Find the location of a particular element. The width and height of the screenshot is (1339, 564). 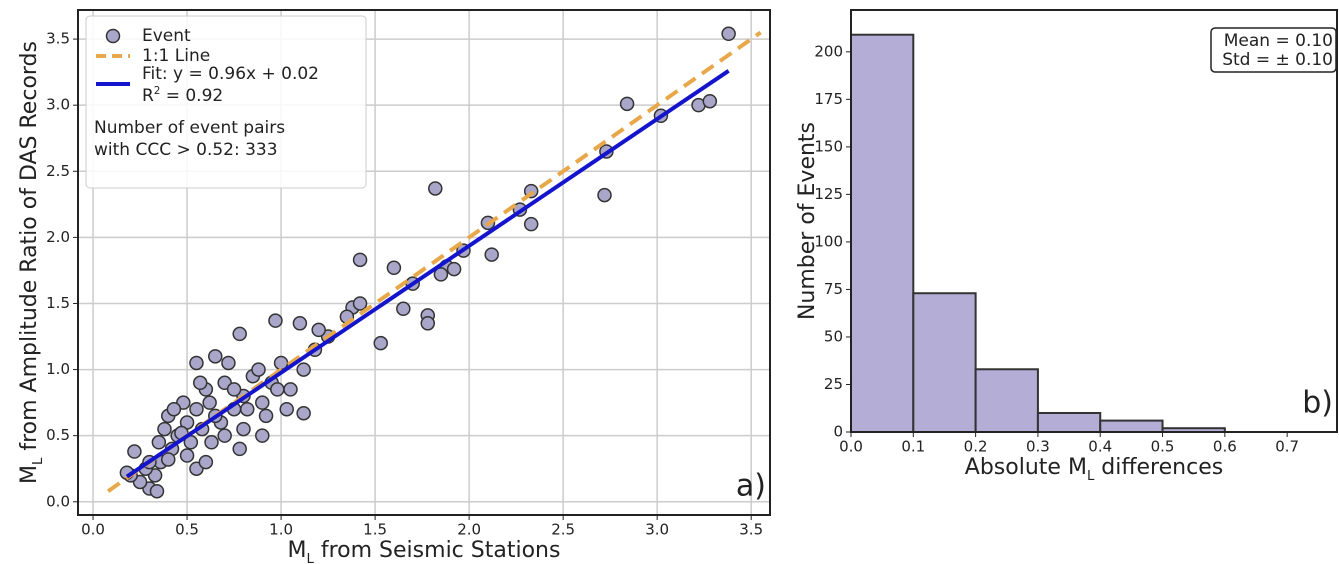

x-tick-label: 3.0 is located at coordinates (657, 530).